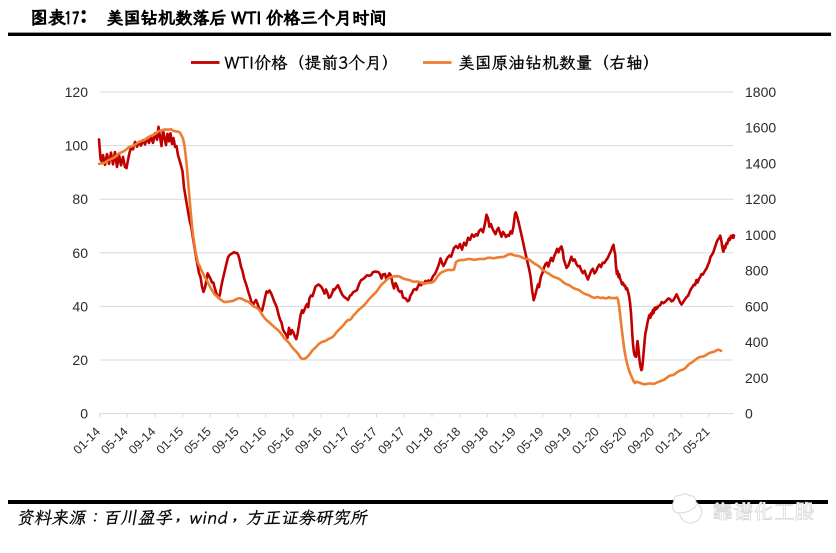 The height and width of the screenshot is (553, 836). Describe the element at coordinates (757, 271) in the screenshot. I see `svg-text: 800` at that location.